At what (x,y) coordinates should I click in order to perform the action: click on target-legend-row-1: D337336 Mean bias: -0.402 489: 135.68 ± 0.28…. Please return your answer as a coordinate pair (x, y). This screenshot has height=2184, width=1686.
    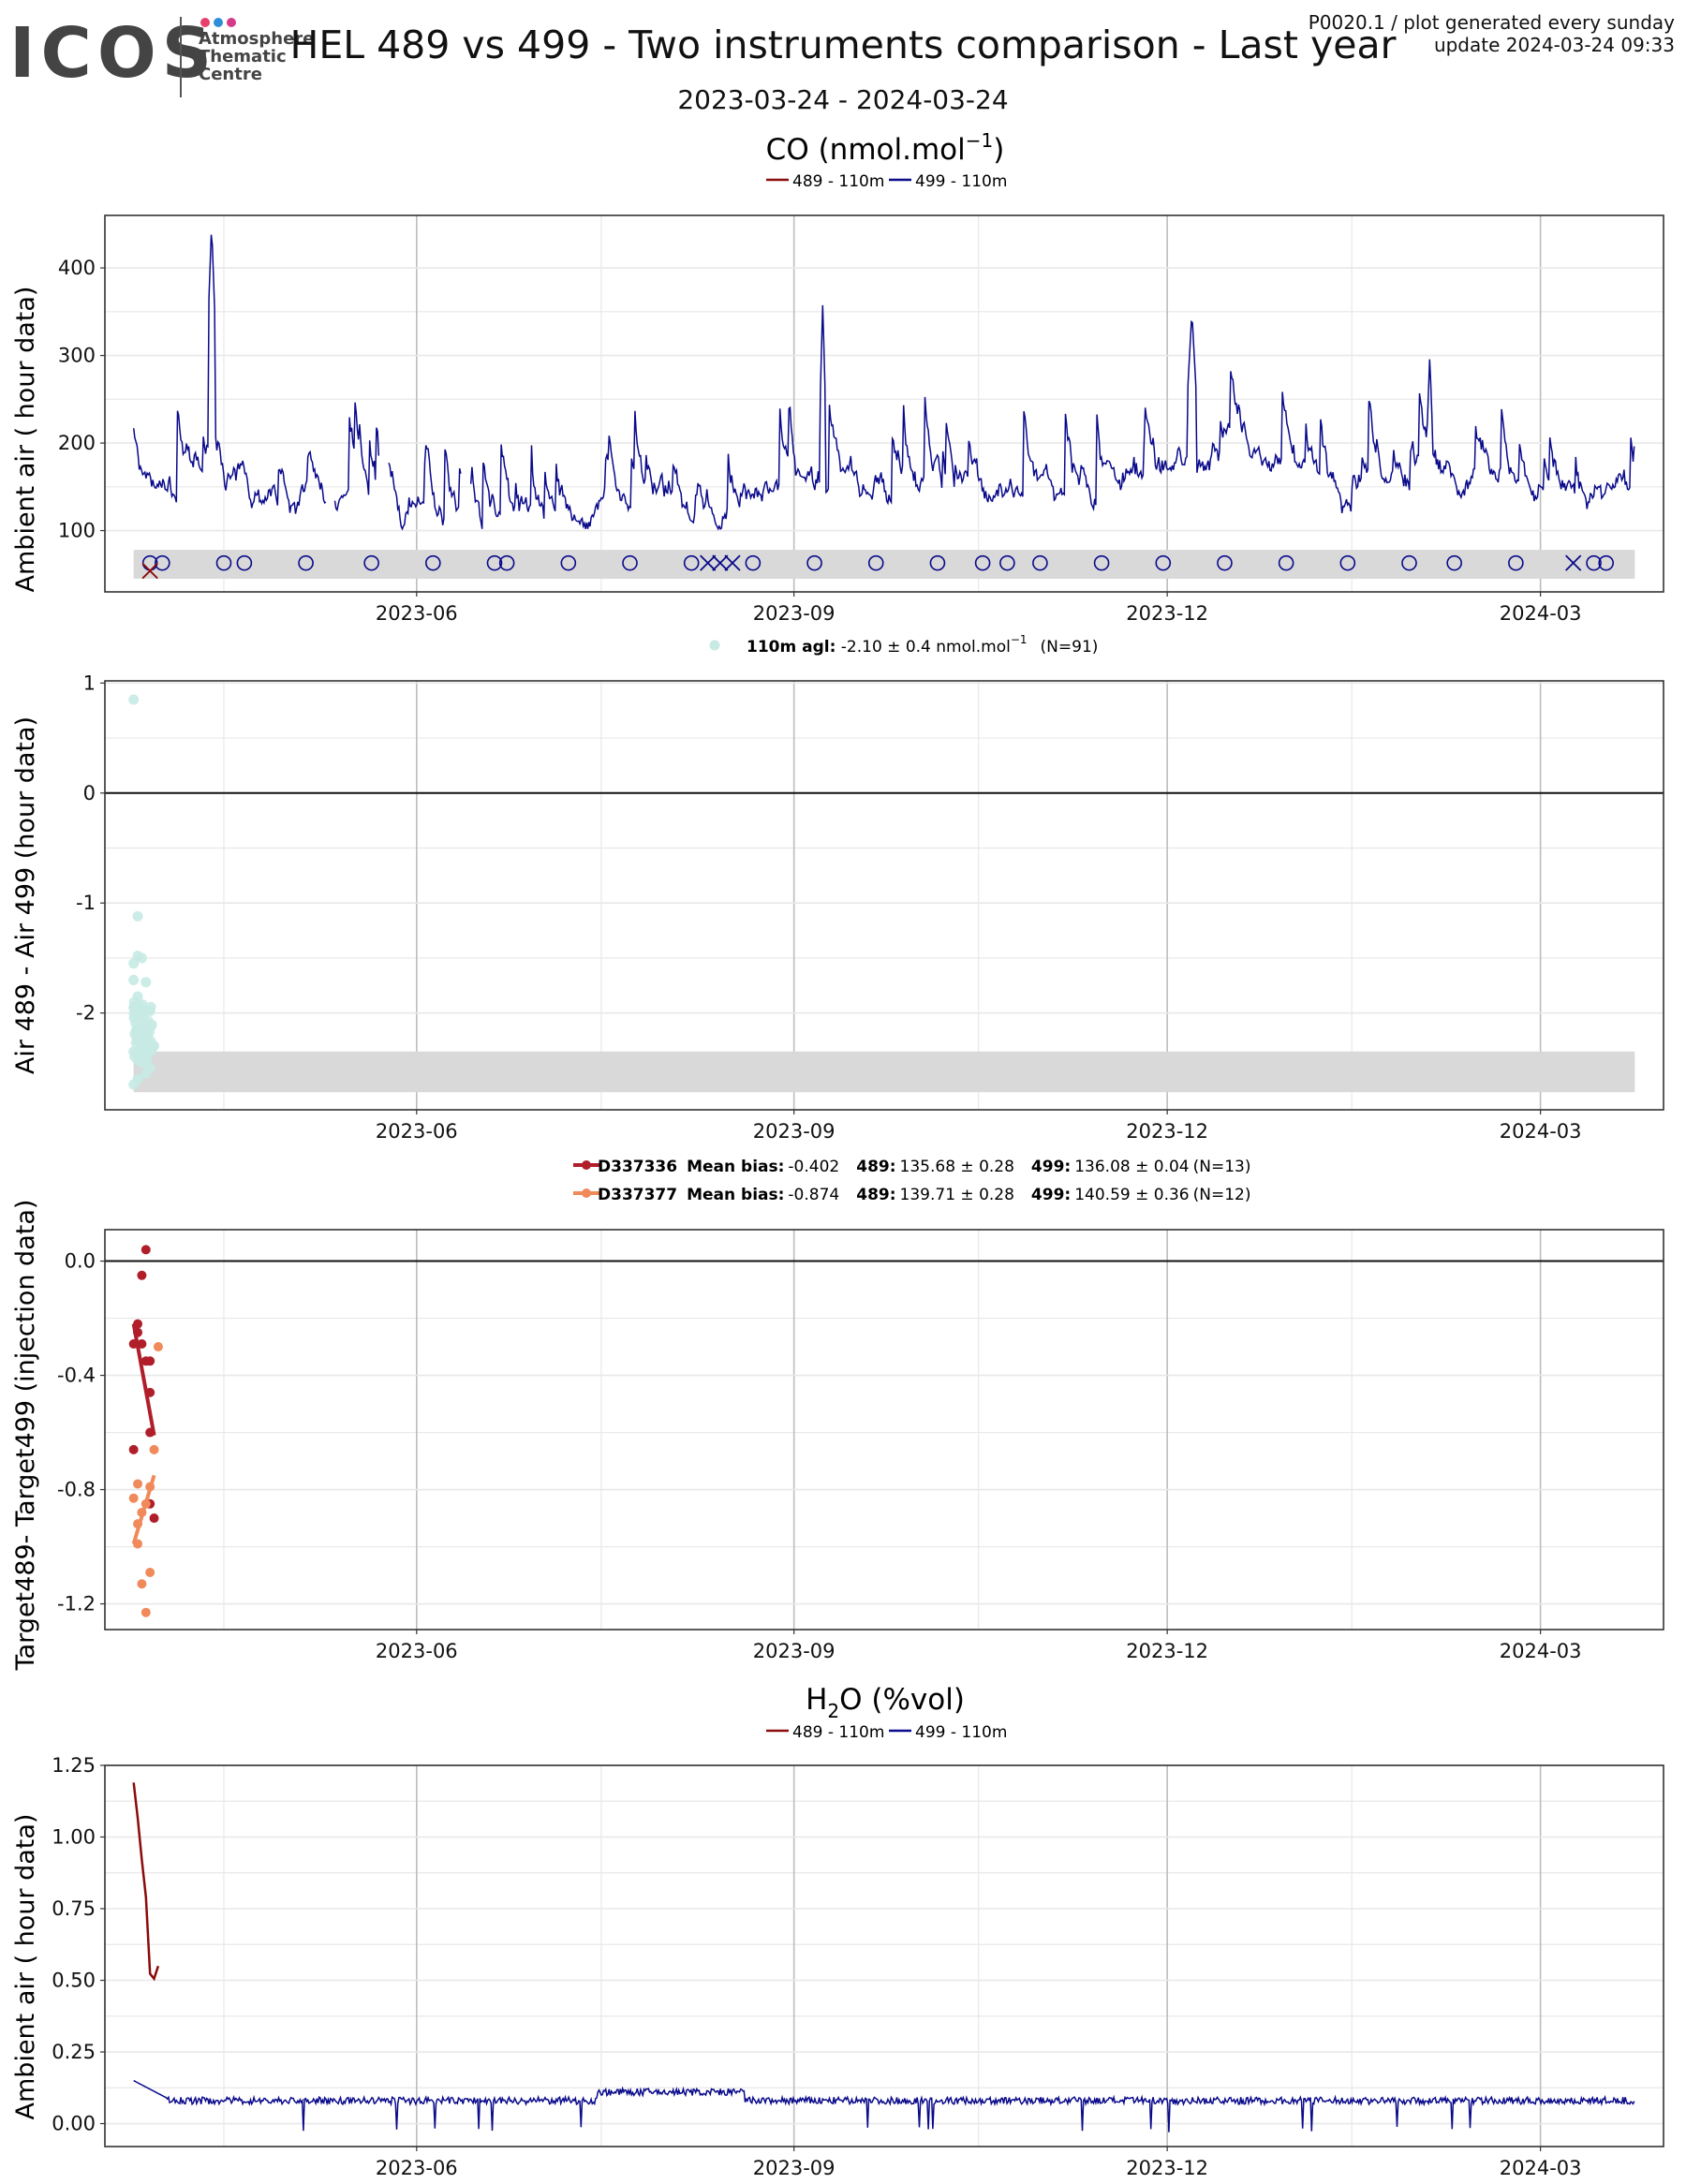
    Looking at the image, I should click on (924, 1167).